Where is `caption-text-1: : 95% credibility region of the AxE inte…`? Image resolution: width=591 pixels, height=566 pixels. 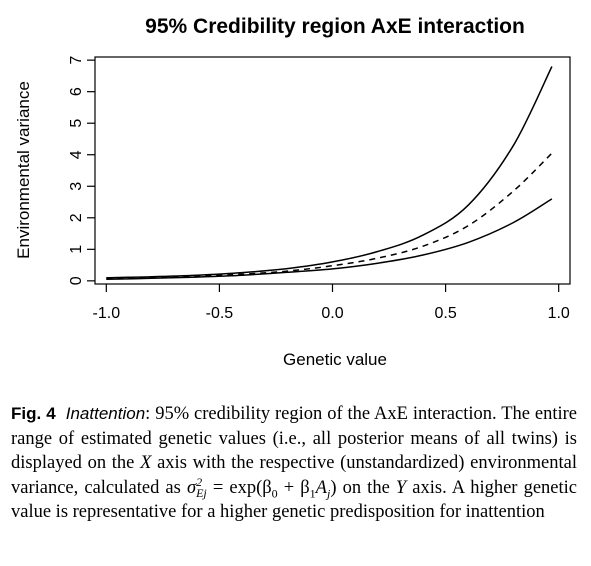
caption-text-1: : 95% credibility region of the AxE inte… is located at coordinates (294, 438).